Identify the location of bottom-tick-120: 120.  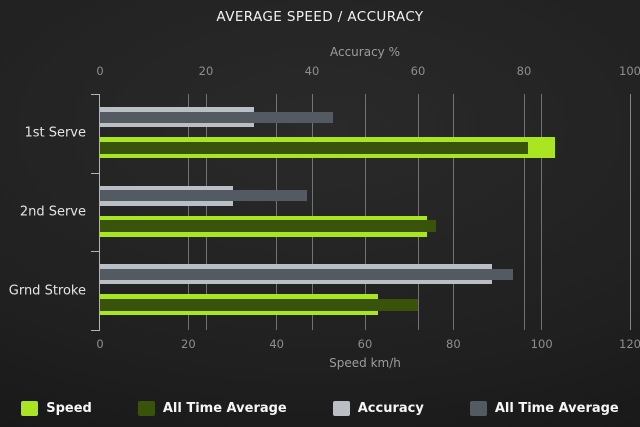
(629, 344).